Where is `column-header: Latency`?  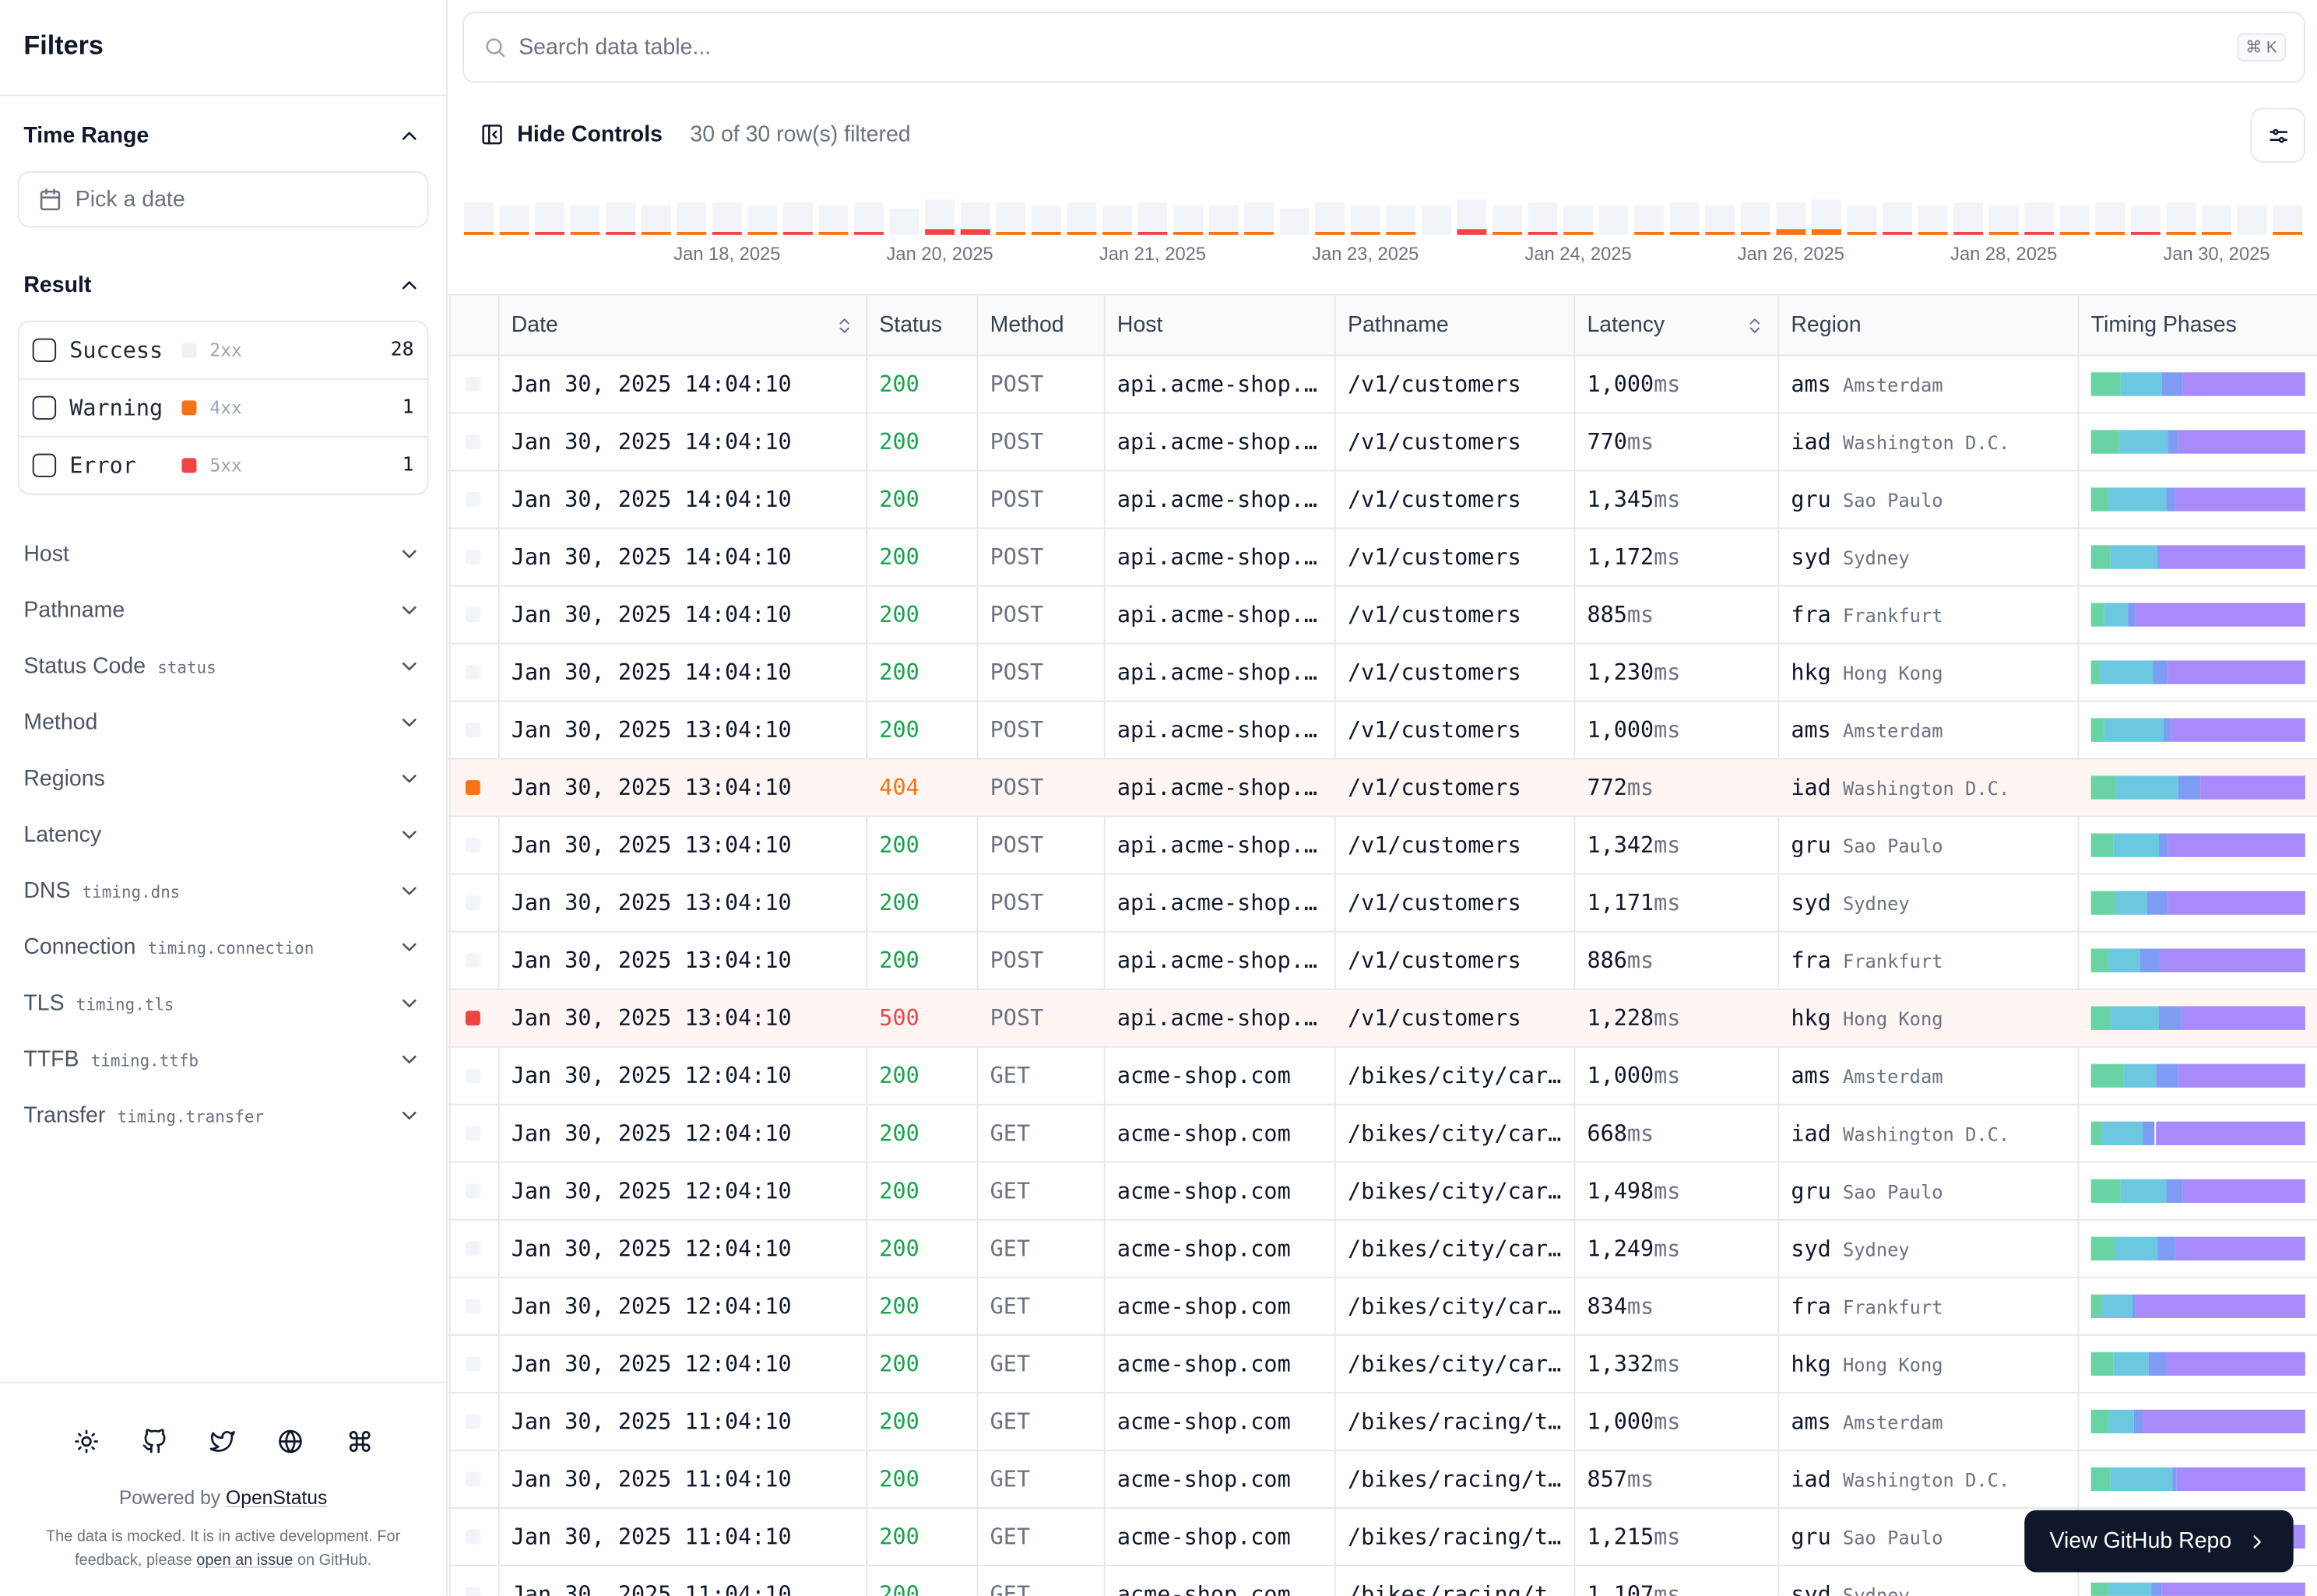
column-header: Latency is located at coordinates (1626, 325).